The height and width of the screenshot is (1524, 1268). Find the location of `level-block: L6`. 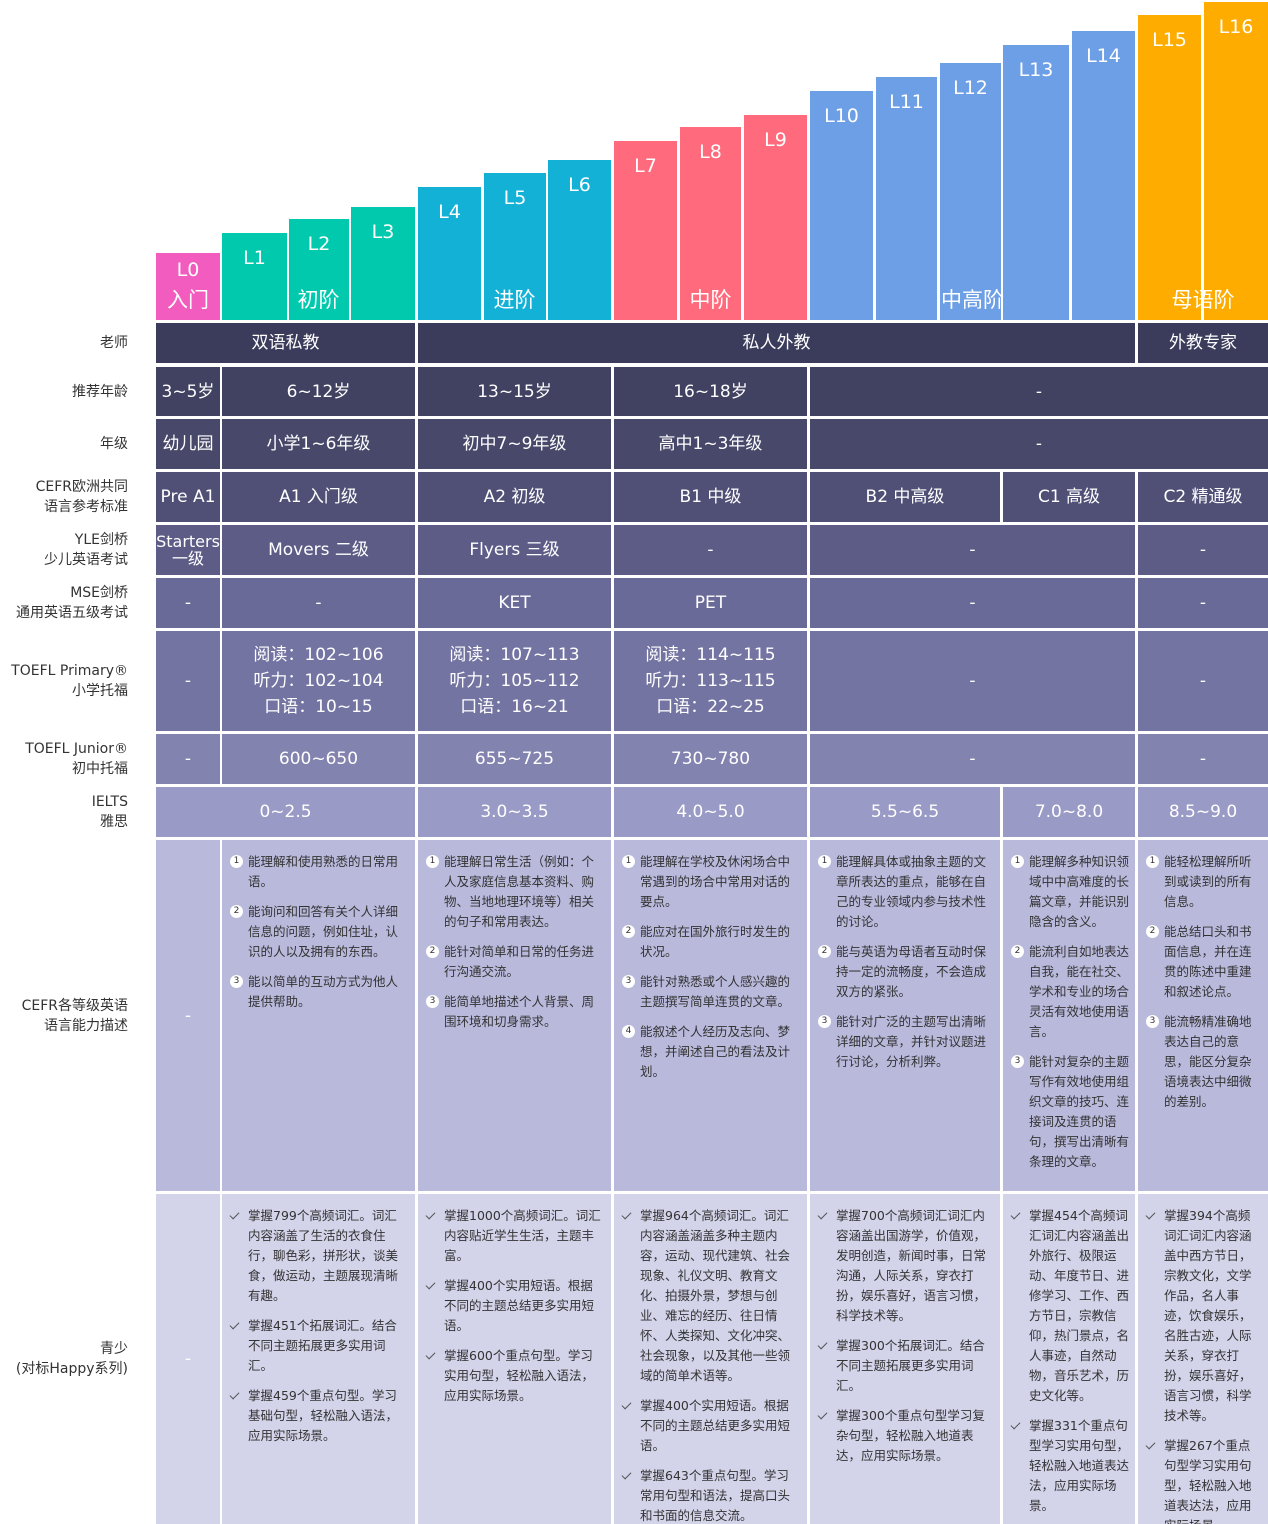

level-block: L6 is located at coordinates (579, 240).